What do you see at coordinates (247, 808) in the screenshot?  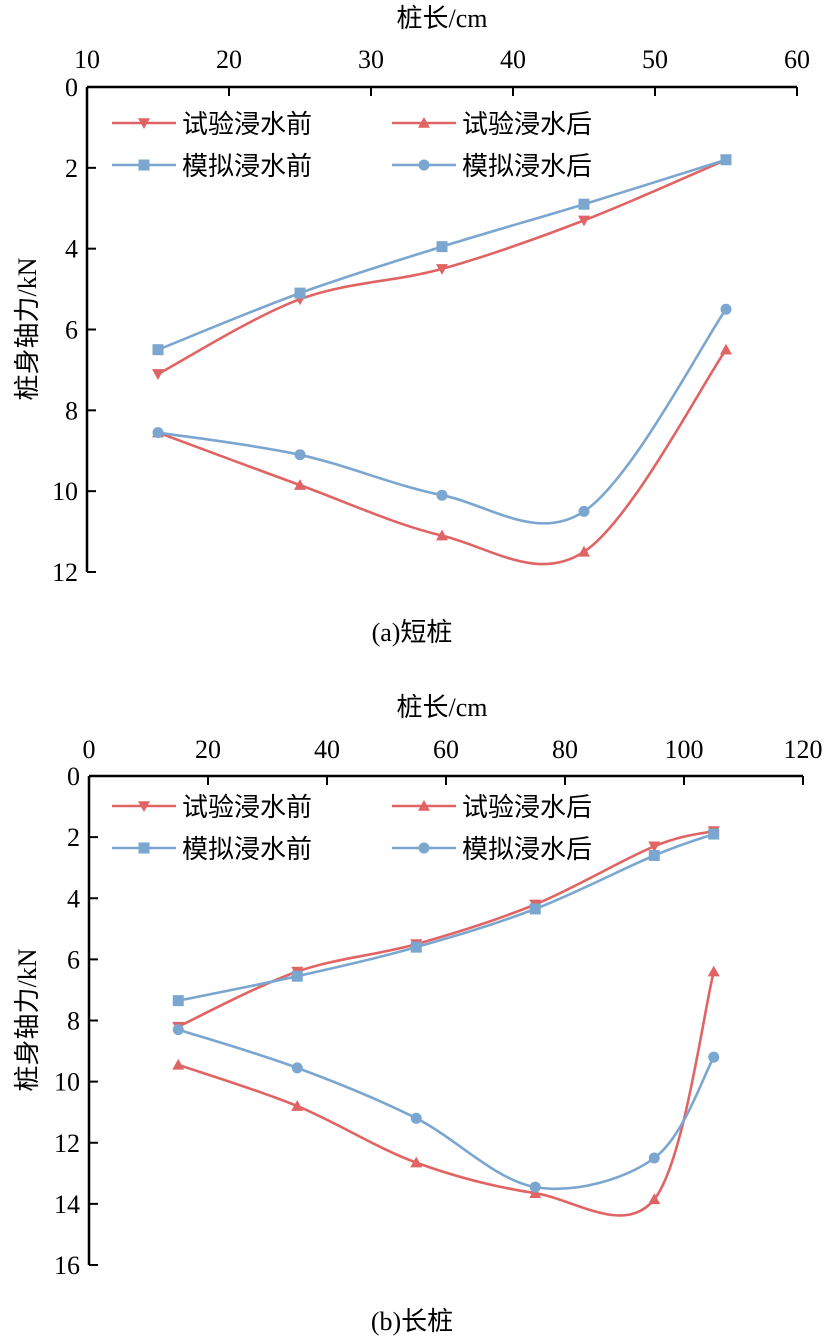 I see `chart-b-legend-label: 试验浸水前` at bounding box center [247, 808].